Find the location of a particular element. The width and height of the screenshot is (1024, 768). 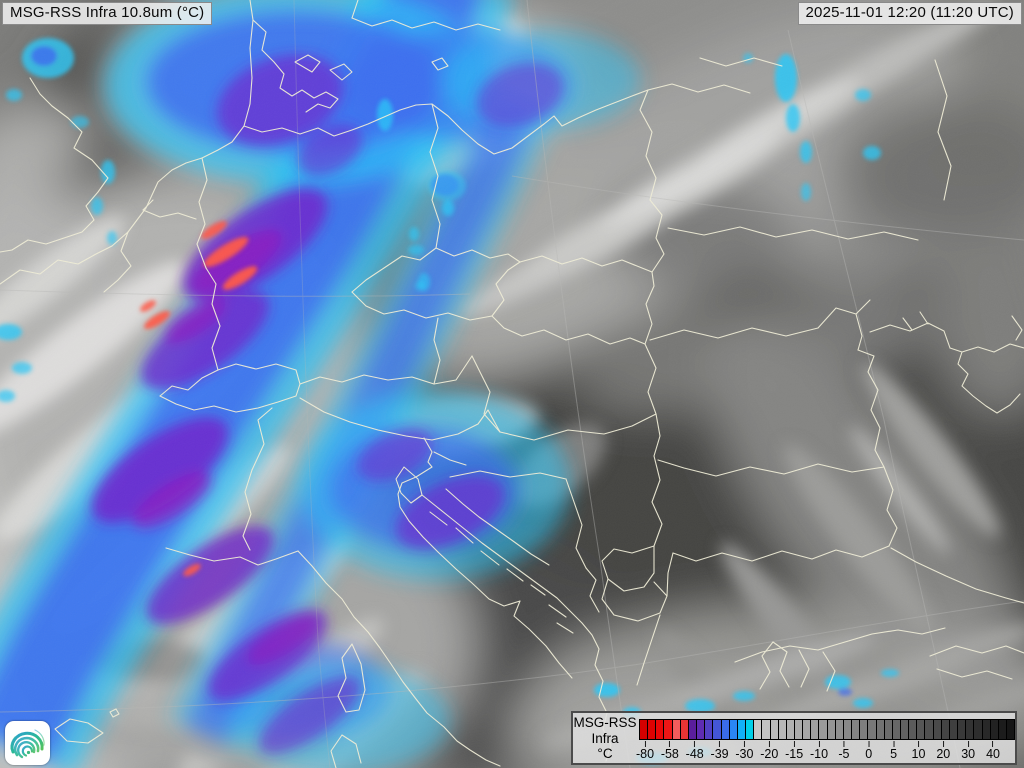

brand-logo is located at coordinates (27, 743).